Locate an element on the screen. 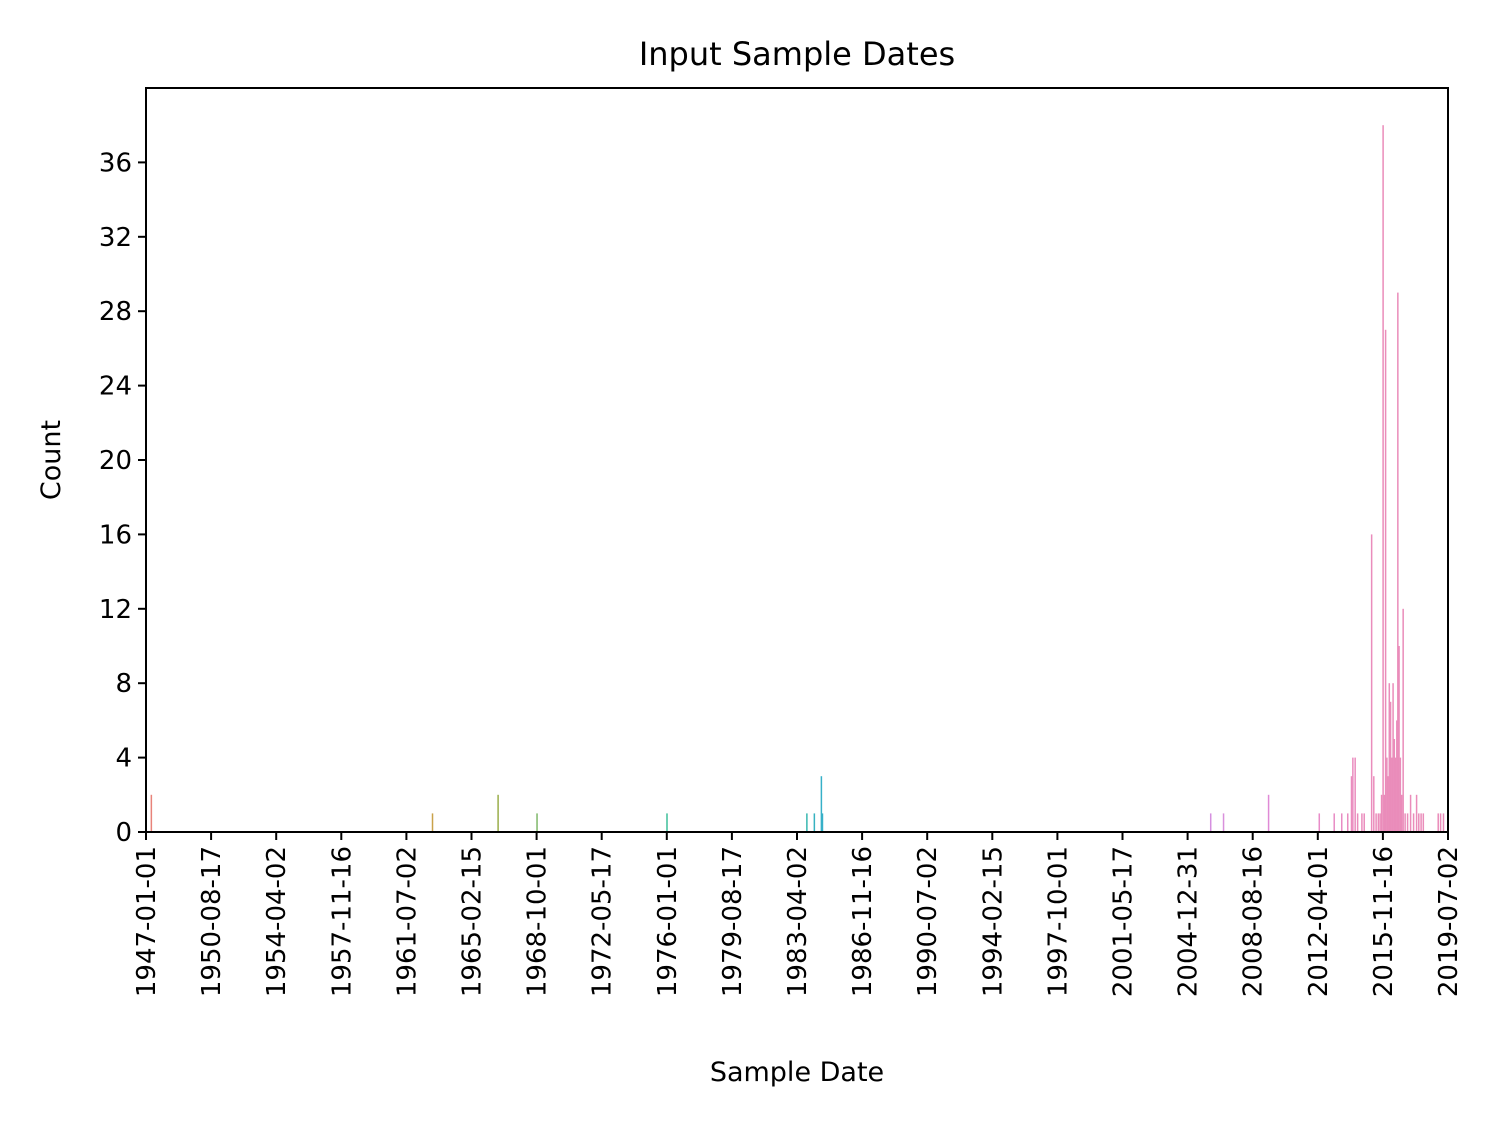 Image resolution: width=1500 pixels, height=1126 pixels. y-tick-label: 28 is located at coordinates (115, 312).